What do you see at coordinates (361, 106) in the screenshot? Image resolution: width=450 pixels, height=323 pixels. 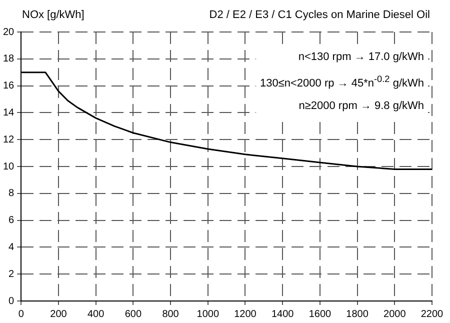 I see `annotation: n≥2000 rpm → 9.8 g/kWh` at bounding box center [361, 106].